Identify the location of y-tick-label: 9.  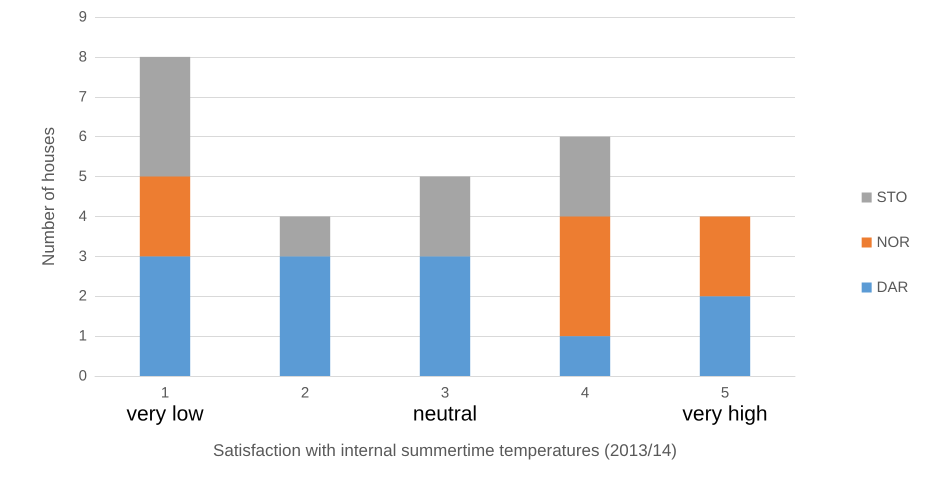
(82, 17).